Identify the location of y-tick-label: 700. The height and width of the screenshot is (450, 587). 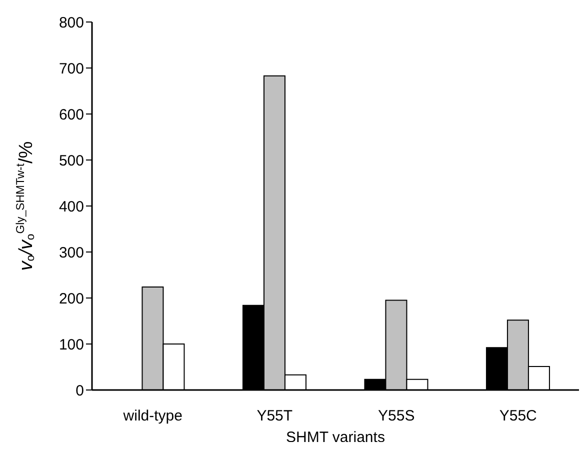
(71, 69).